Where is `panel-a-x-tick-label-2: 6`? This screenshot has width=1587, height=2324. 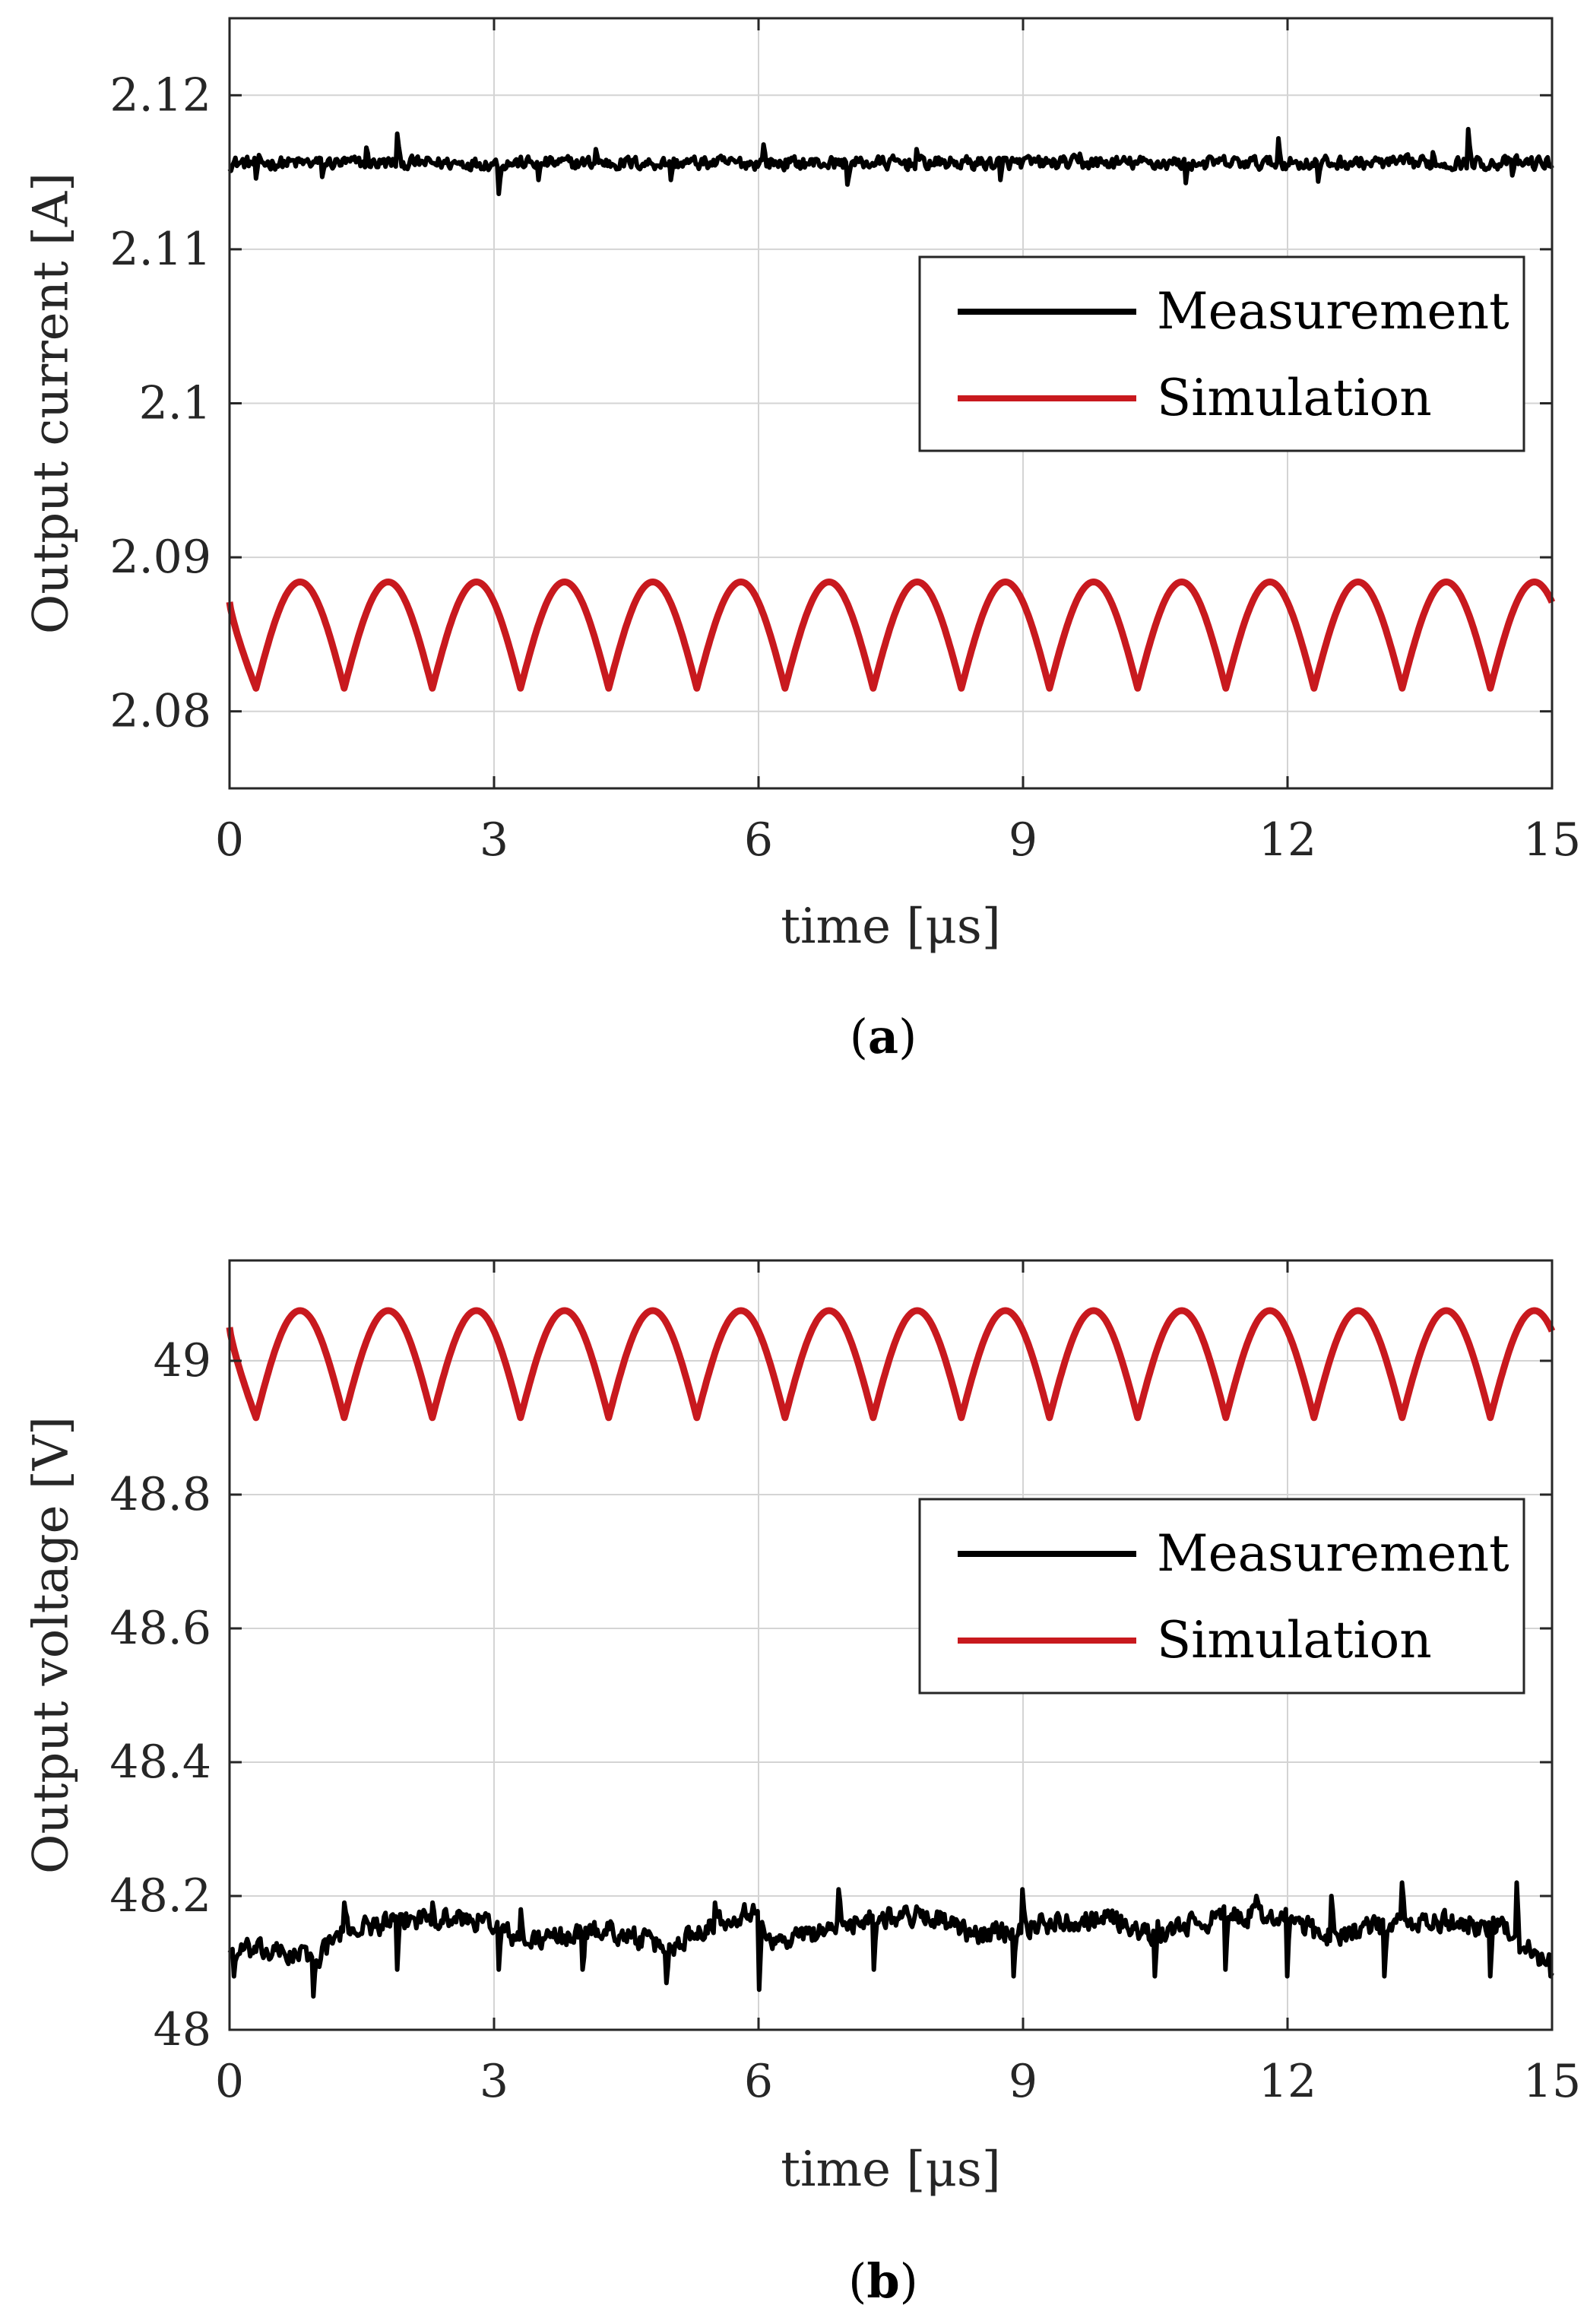
panel-a-x-tick-label-2: 6 is located at coordinates (758, 840).